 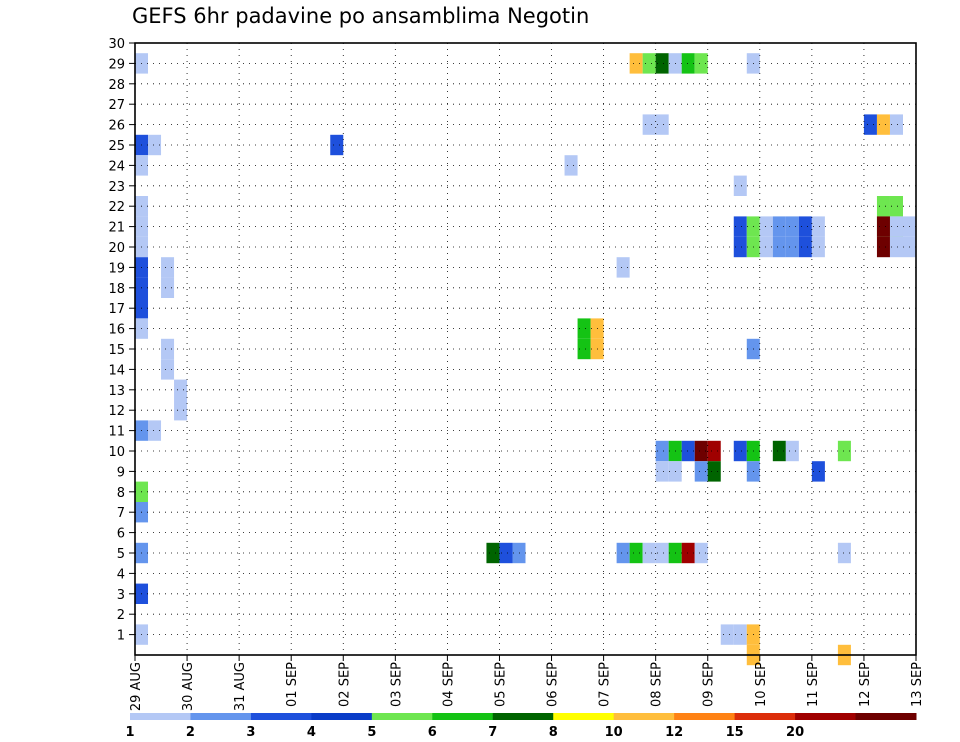 I want to click on y-tick-label: 1, so click(x=121, y=636).